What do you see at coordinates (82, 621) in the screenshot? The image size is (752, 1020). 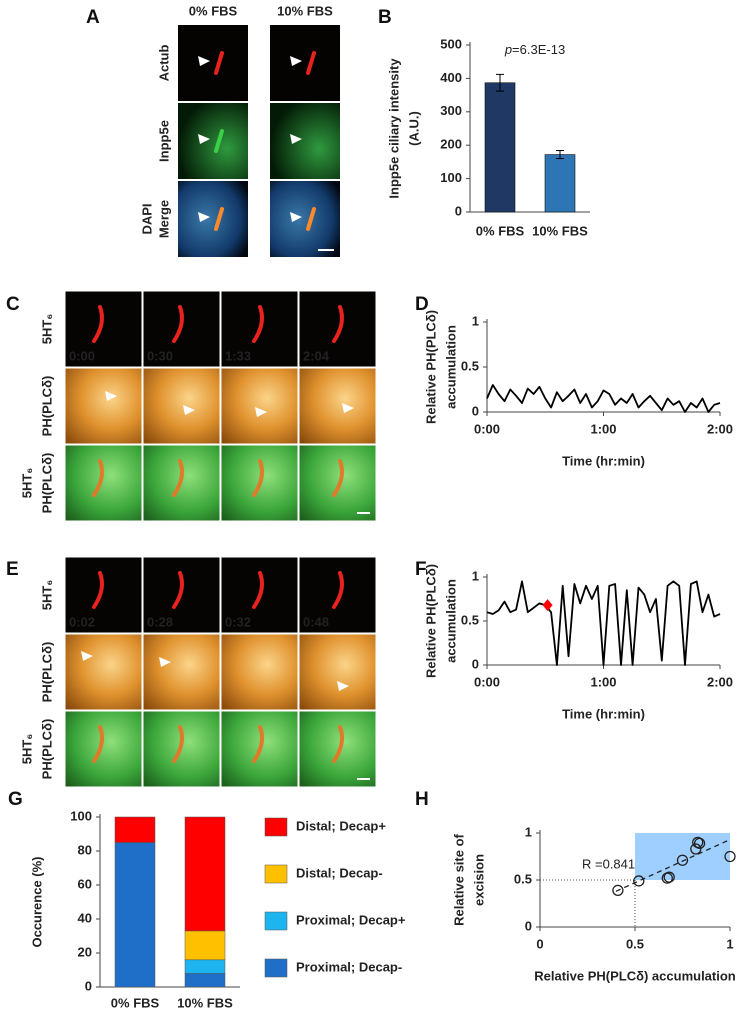 I see `timestamp: 0:02` at bounding box center [82, 621].